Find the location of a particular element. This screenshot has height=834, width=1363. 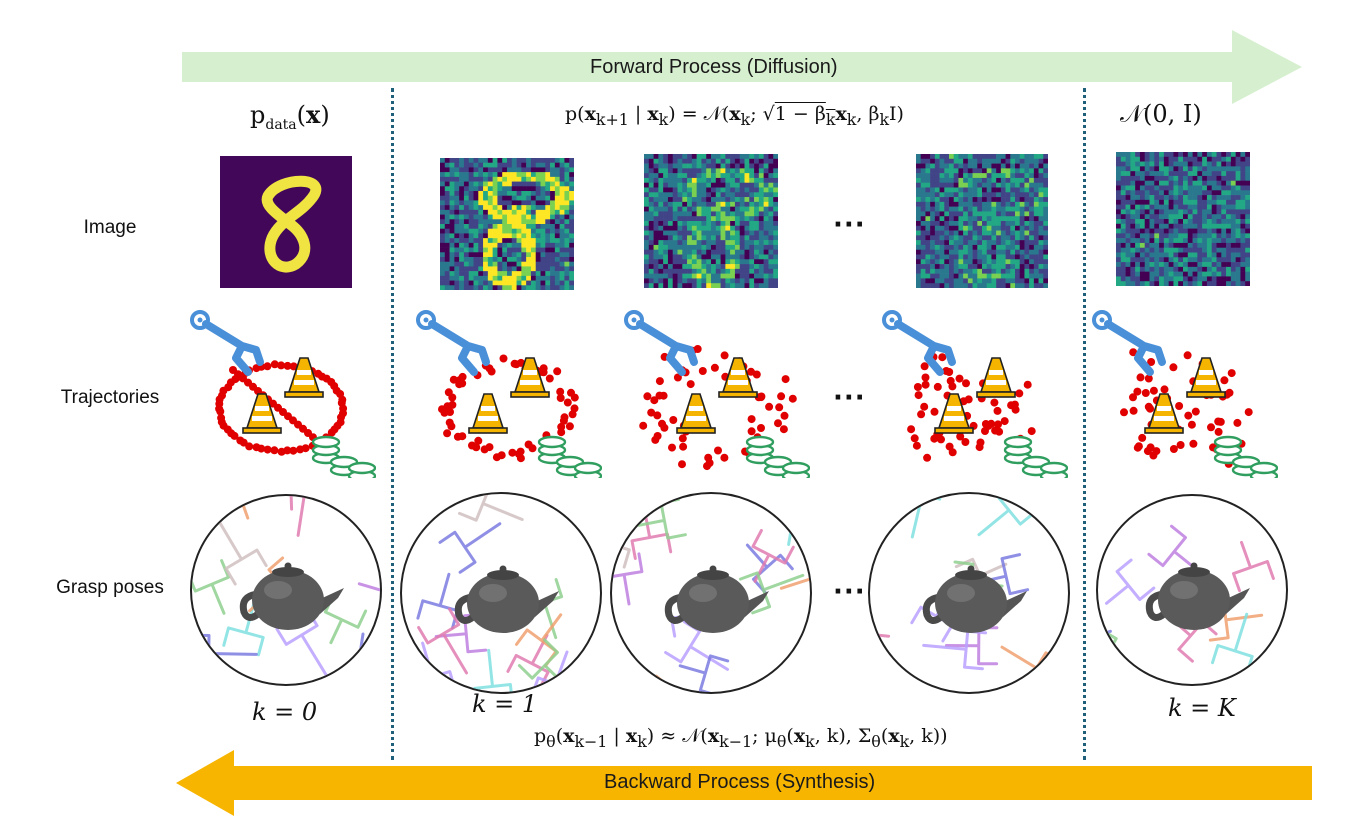

row-label-grasp-poses: Grasp poses is located at coordinates (110, 587).